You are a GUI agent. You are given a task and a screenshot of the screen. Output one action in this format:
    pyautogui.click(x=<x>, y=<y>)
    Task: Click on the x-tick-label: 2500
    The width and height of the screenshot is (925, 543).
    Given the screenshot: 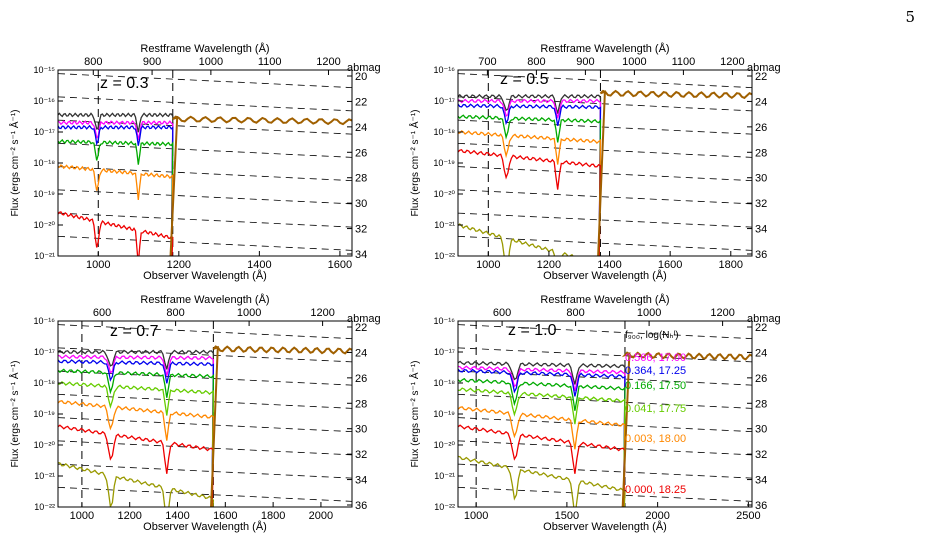 What is the action you would take?
    pyautogui.click(x=748, y=516)
    